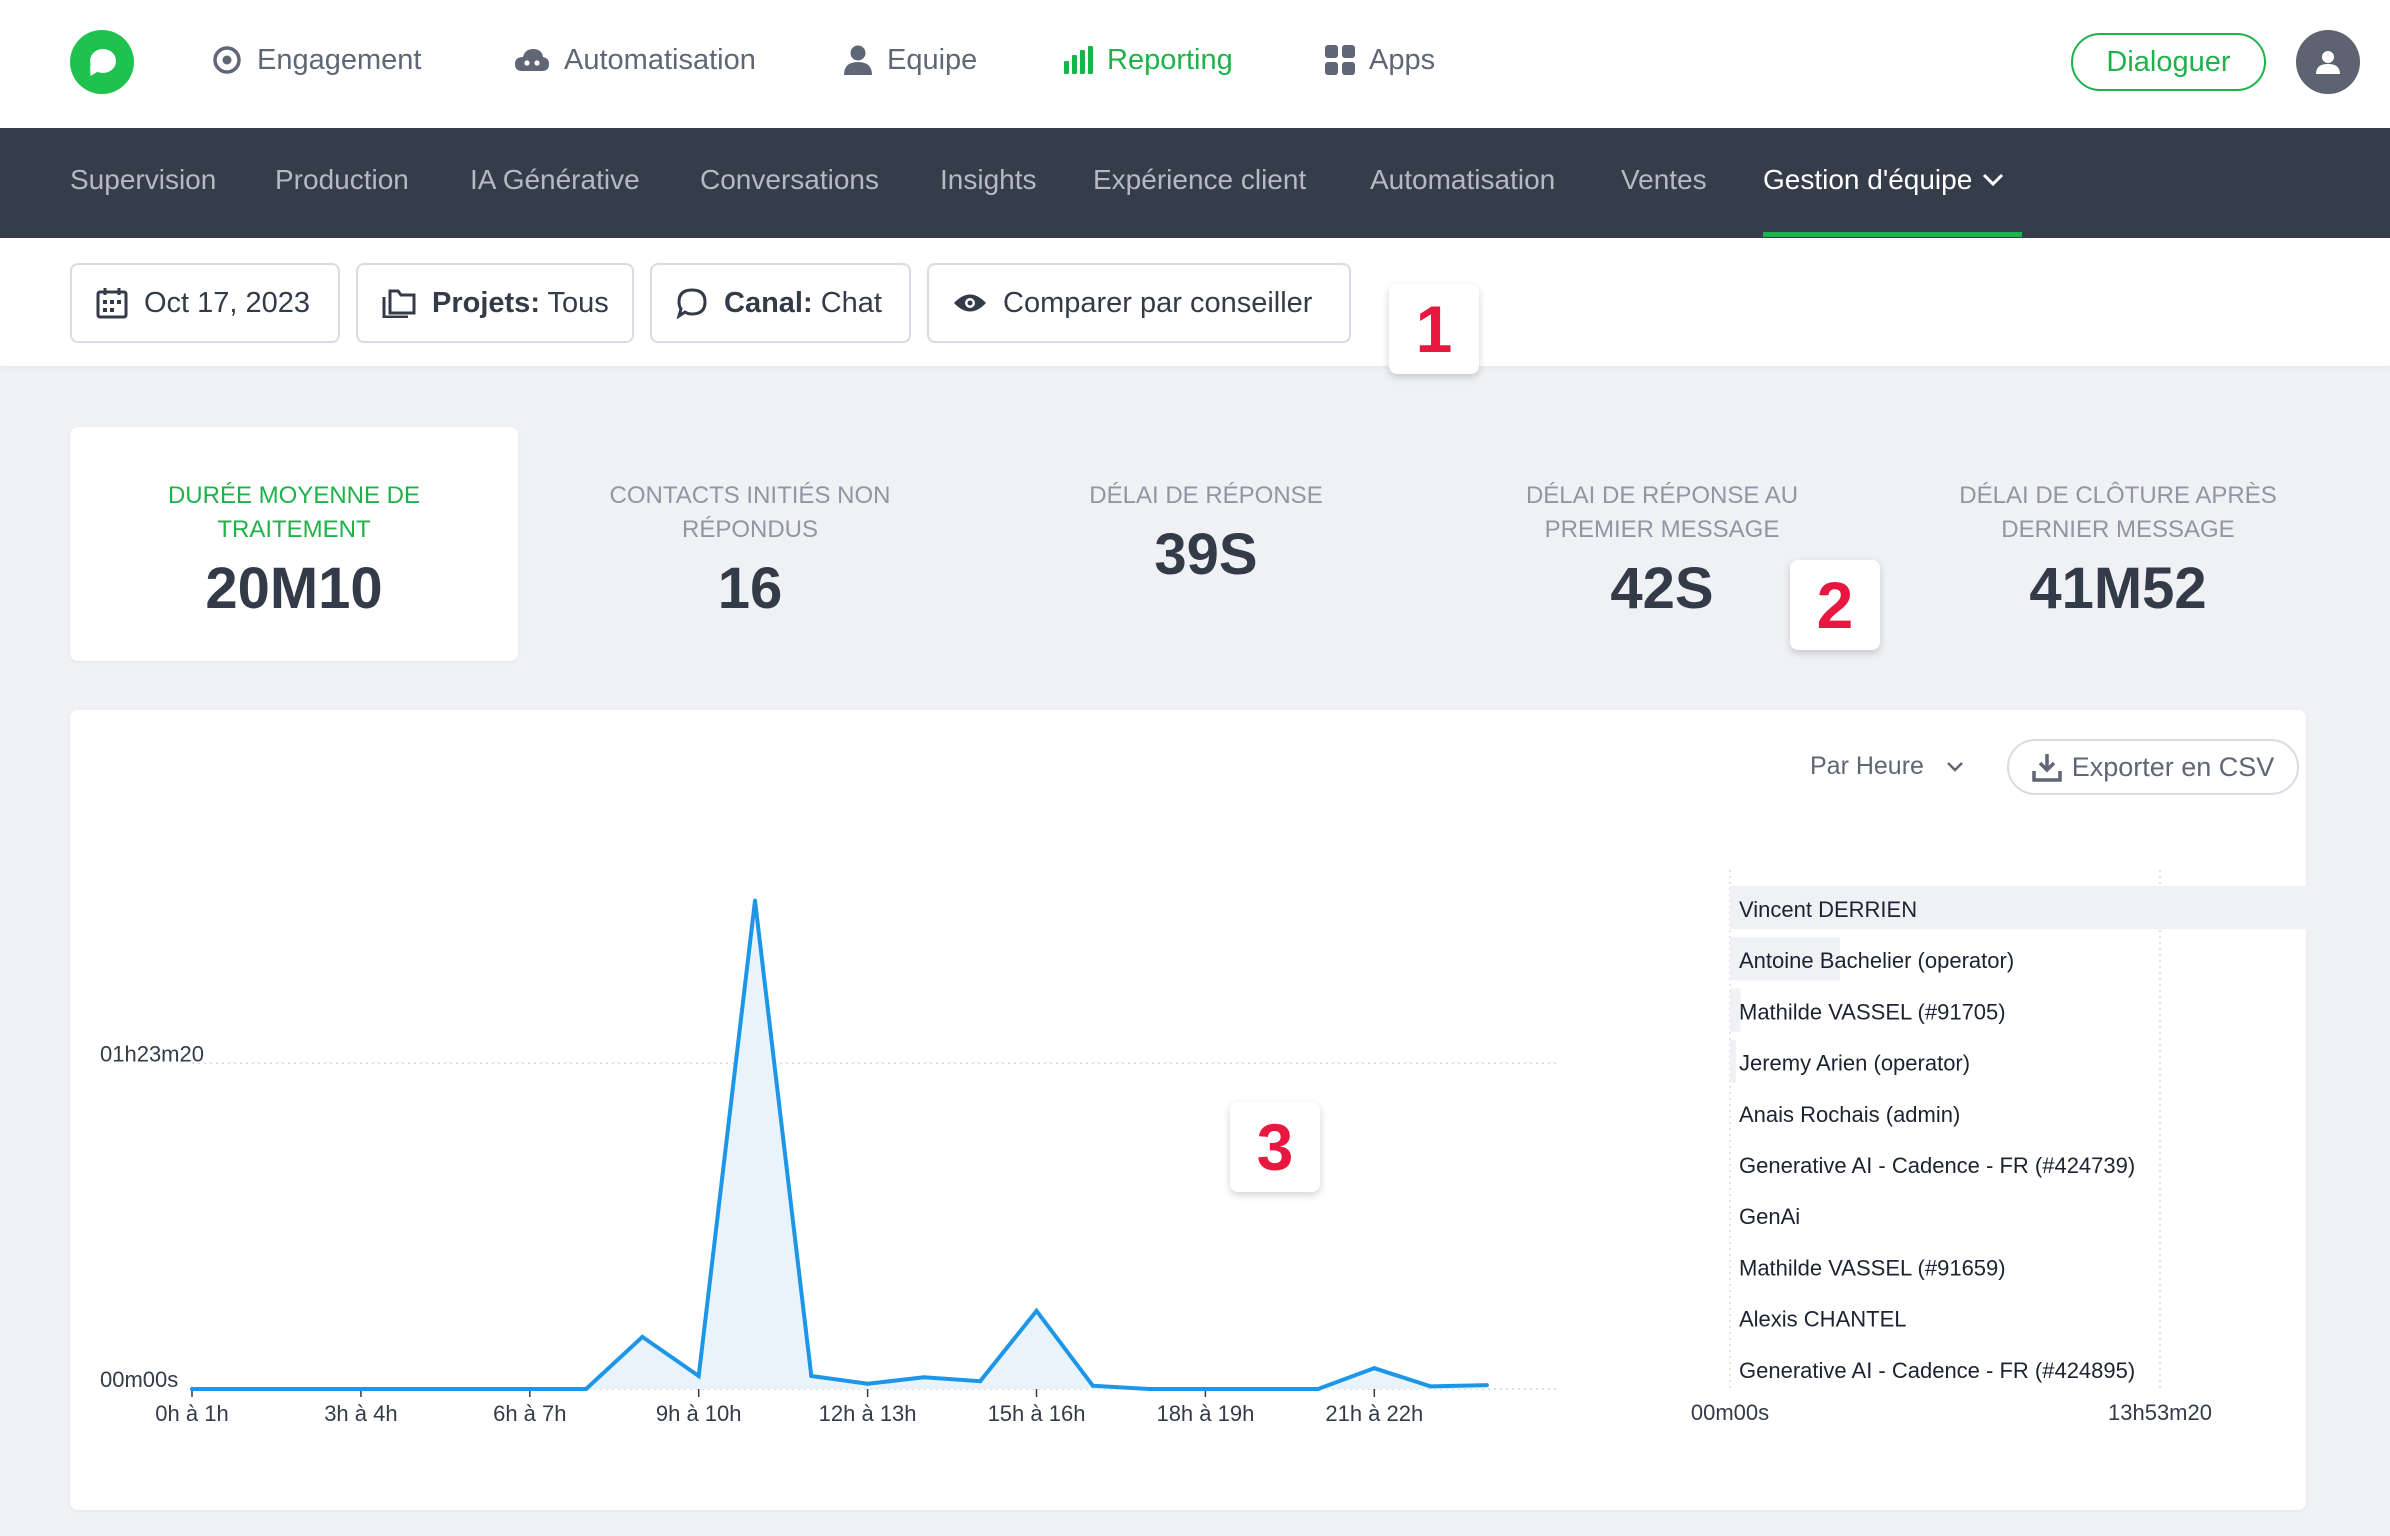  Describe the element at coordinates (360, 1413) in the screenshot. I see `x-tick-label: 3h à 4h` at that location.